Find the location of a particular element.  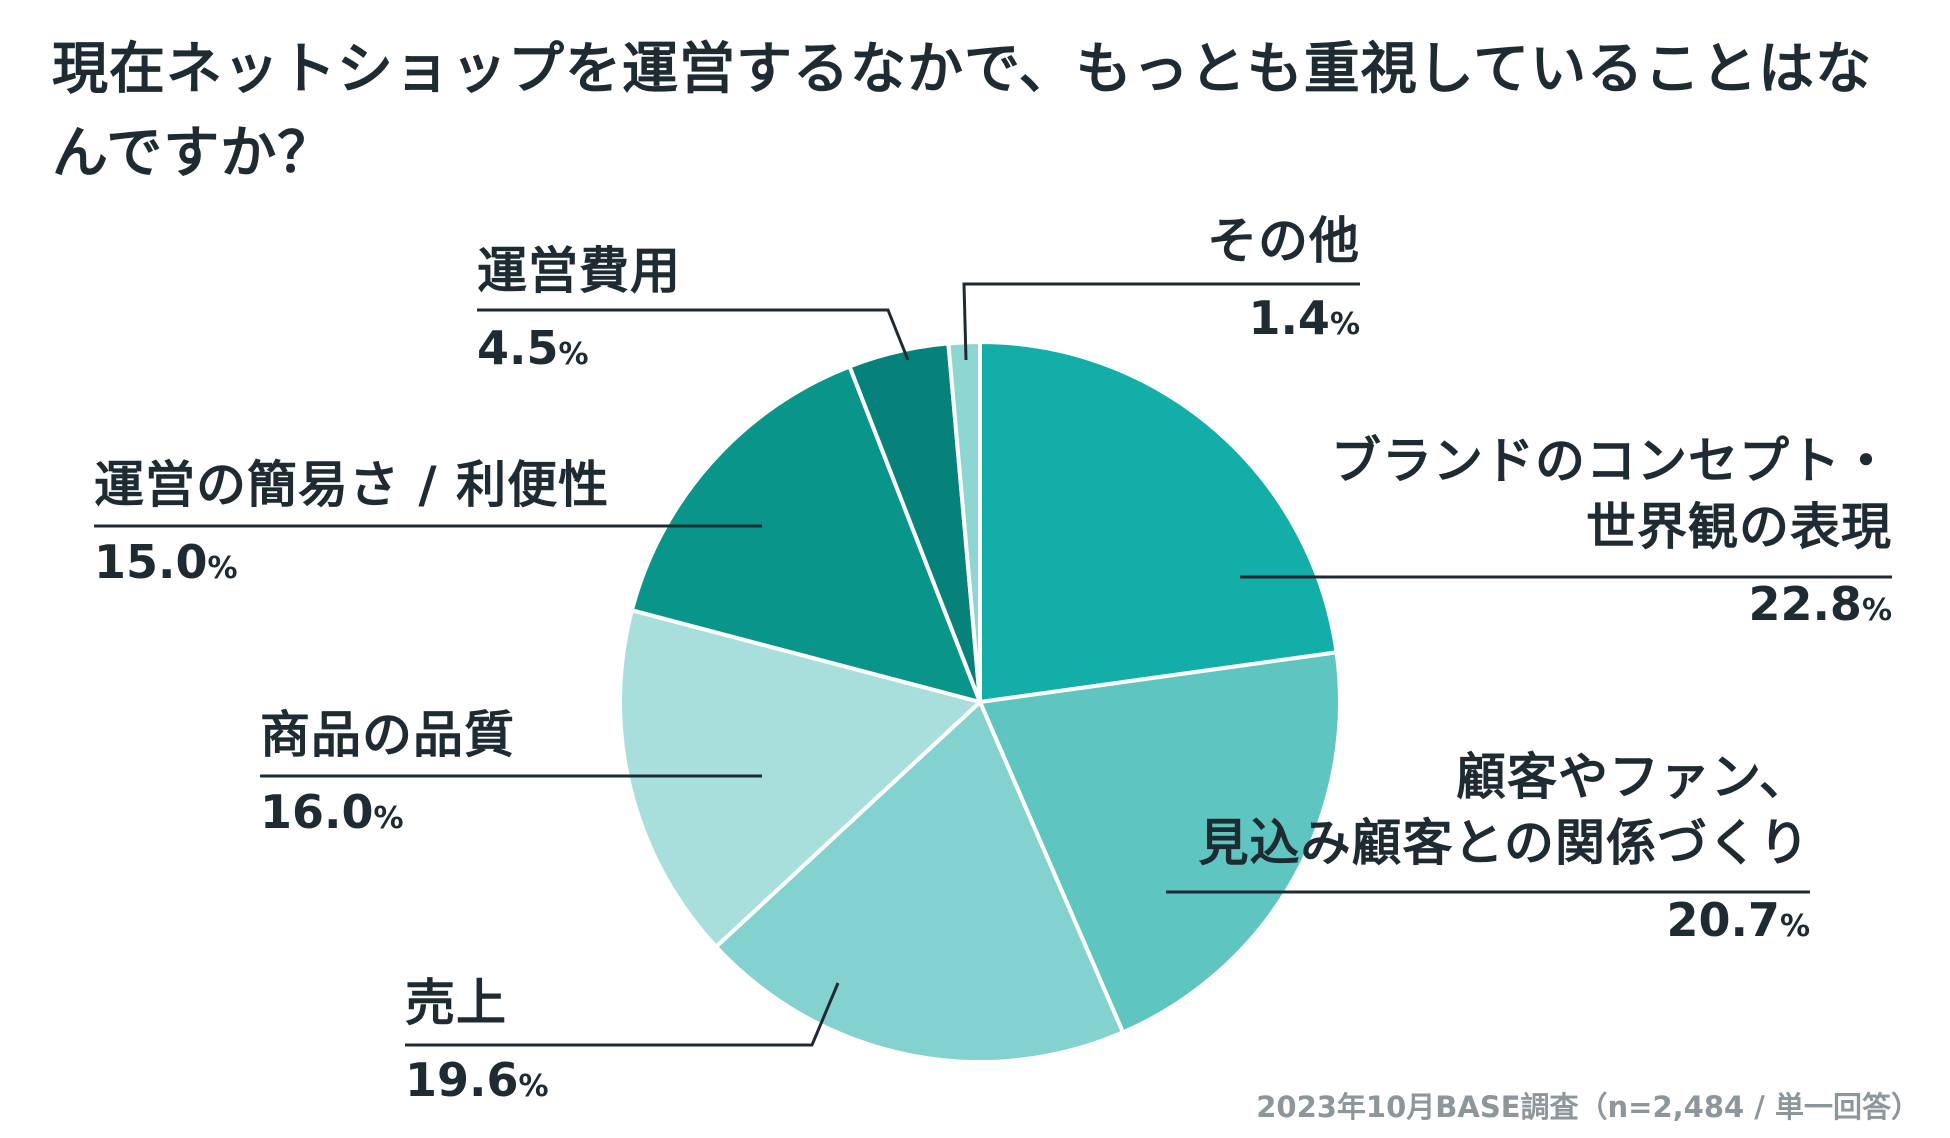

slice-unit-other: % is located at coordinates (1344, 324).